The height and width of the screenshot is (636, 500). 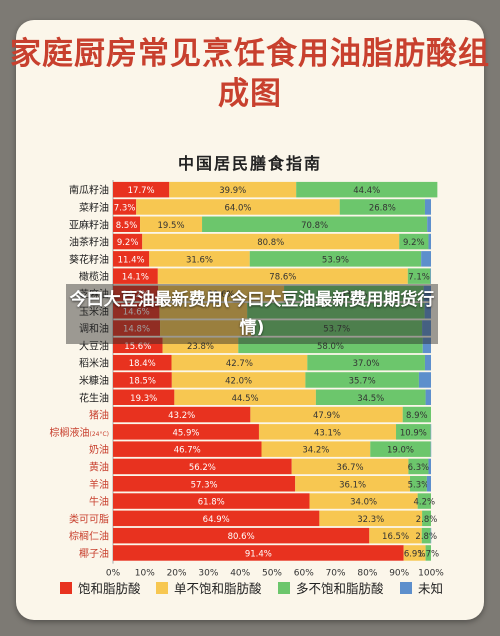 What do you see at coordinates (315, 451) in the screenshot?
I see `data-label-mono: 34.2%` at bounding box center [315, 451].